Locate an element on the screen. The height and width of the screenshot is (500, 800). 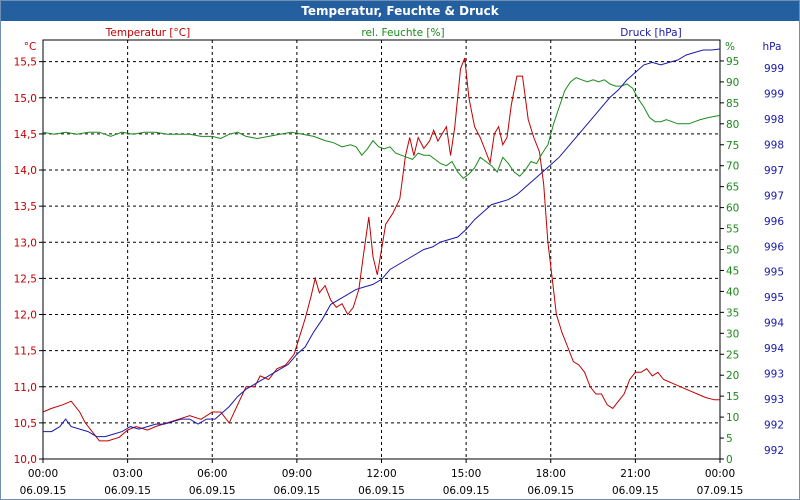
y-left-unit: °C is located at coordinates (30, 47).